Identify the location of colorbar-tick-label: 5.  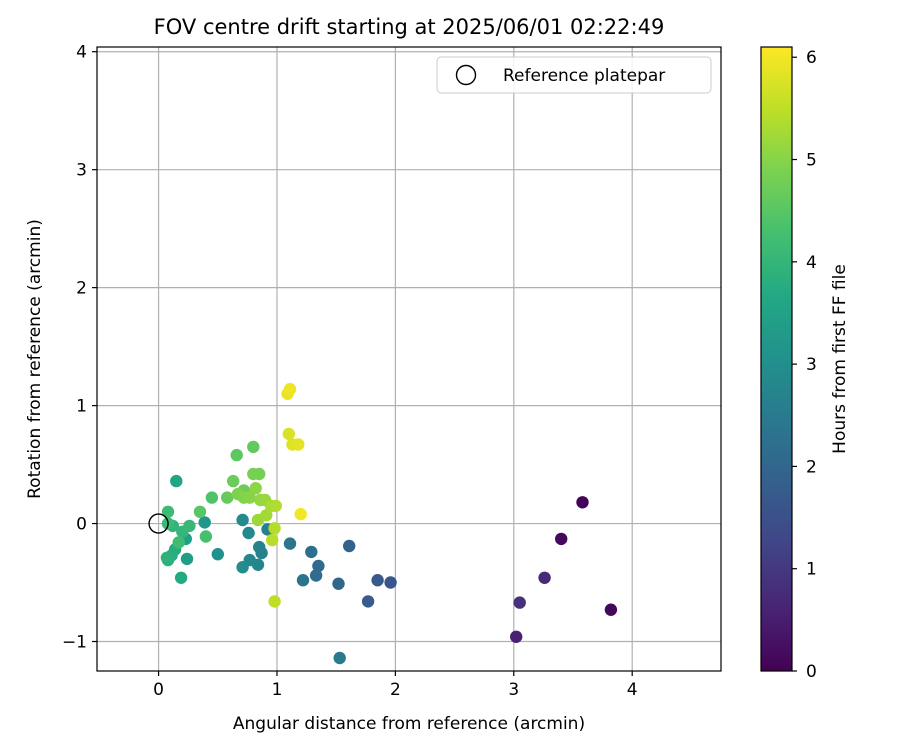
(811, 161).